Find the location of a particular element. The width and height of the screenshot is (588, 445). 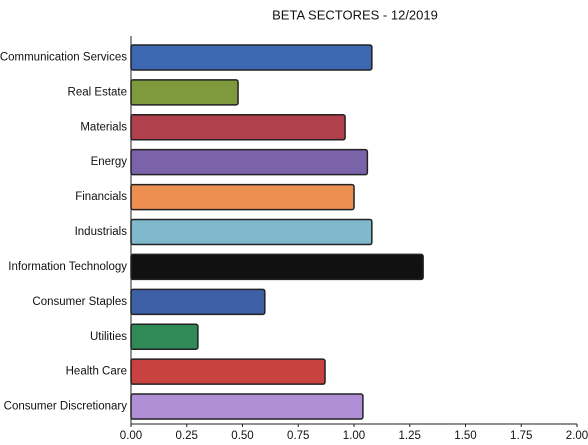

y-tick-label: Industrials is located at coordinates (101, 232).